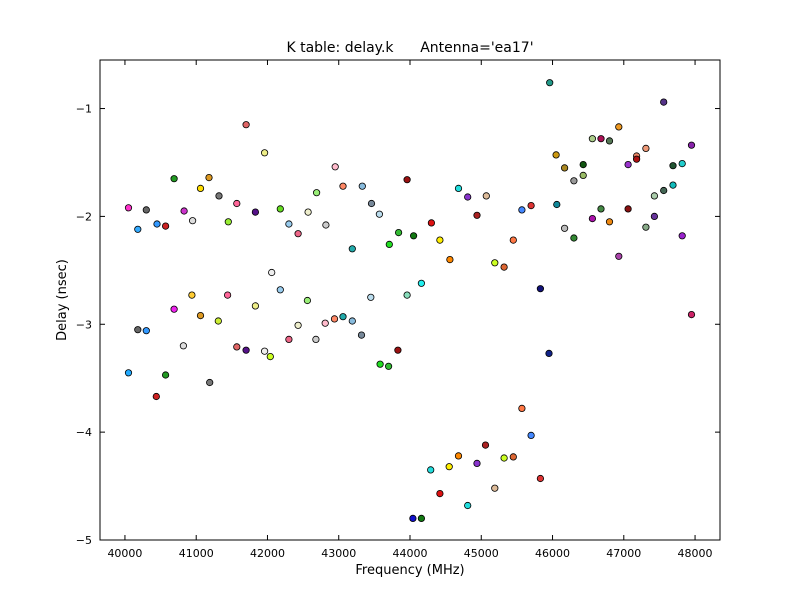 Image resolution: width=800 pixels, height=600 pixels. I want to click on x-tick-label-3: 43000, so click(338, 553).